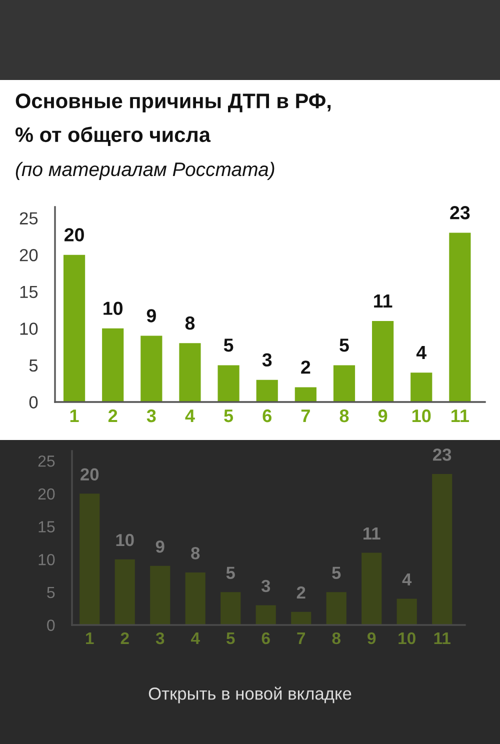 Image resolution: width=500 pixels, height=744 pixels. Describe the element at coordinates (173, 120) in the screenshot. I see `chart-title: Основные причины ДТП в РФ, % от общего числа` at that location.